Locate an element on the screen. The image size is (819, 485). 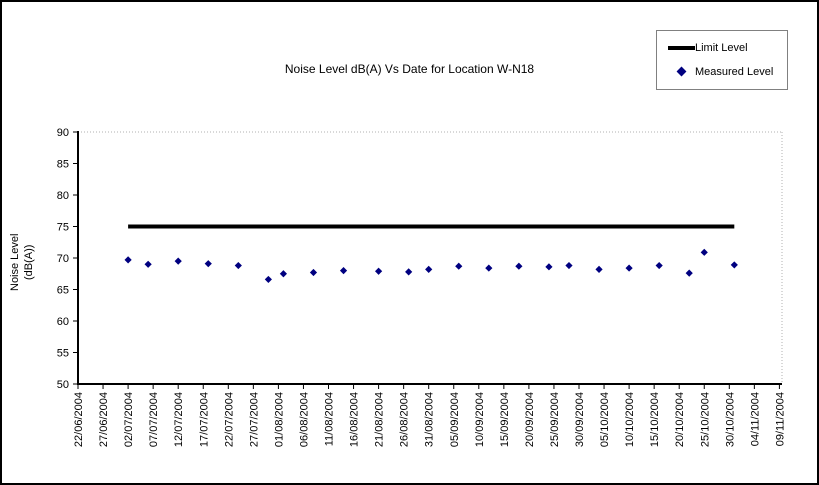
x-tick-label: 10/10/2004 is located at coordinates (630, 419).